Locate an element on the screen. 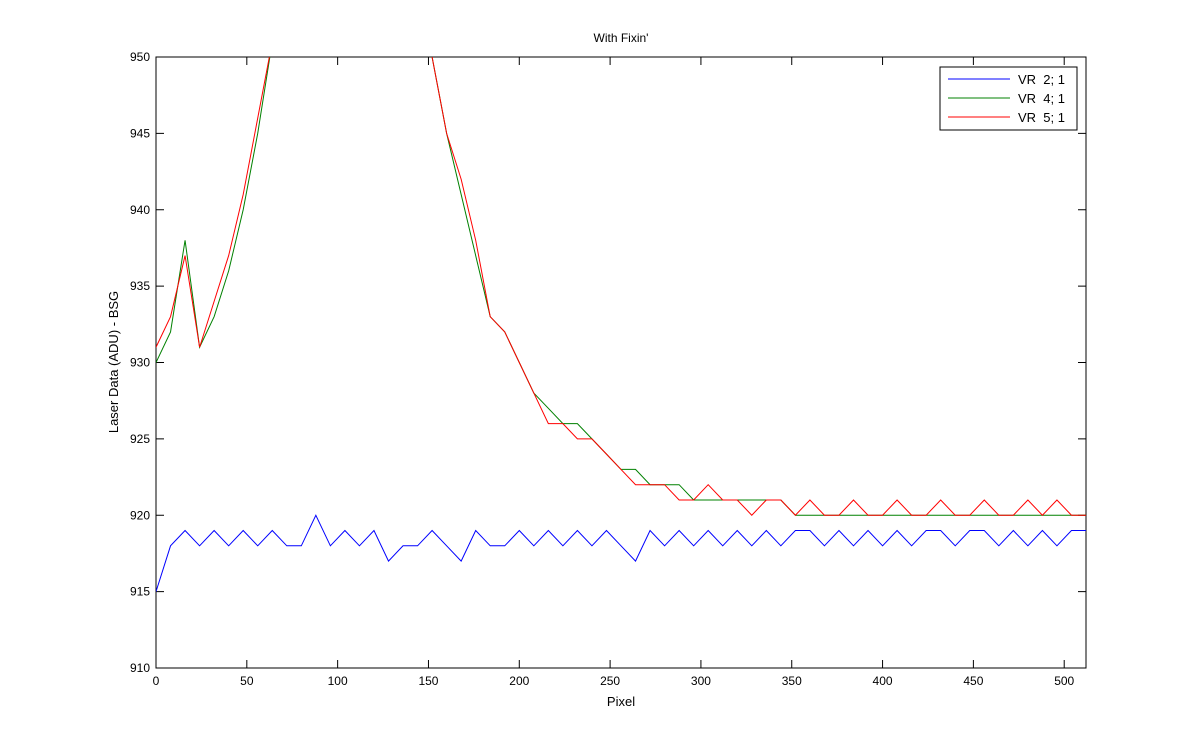 The width and height of the screenshot is (1200, 755). y-tick-label: 940 is located at coordinates (140, 210).